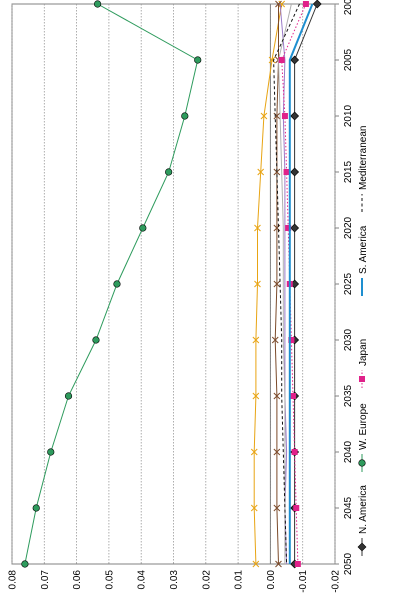 The image size is (410, 609). What do you see at coordinates (303, 581) in the screenshot?
I see `value-tick-label: -0.01` at bounding box center [303, 581].